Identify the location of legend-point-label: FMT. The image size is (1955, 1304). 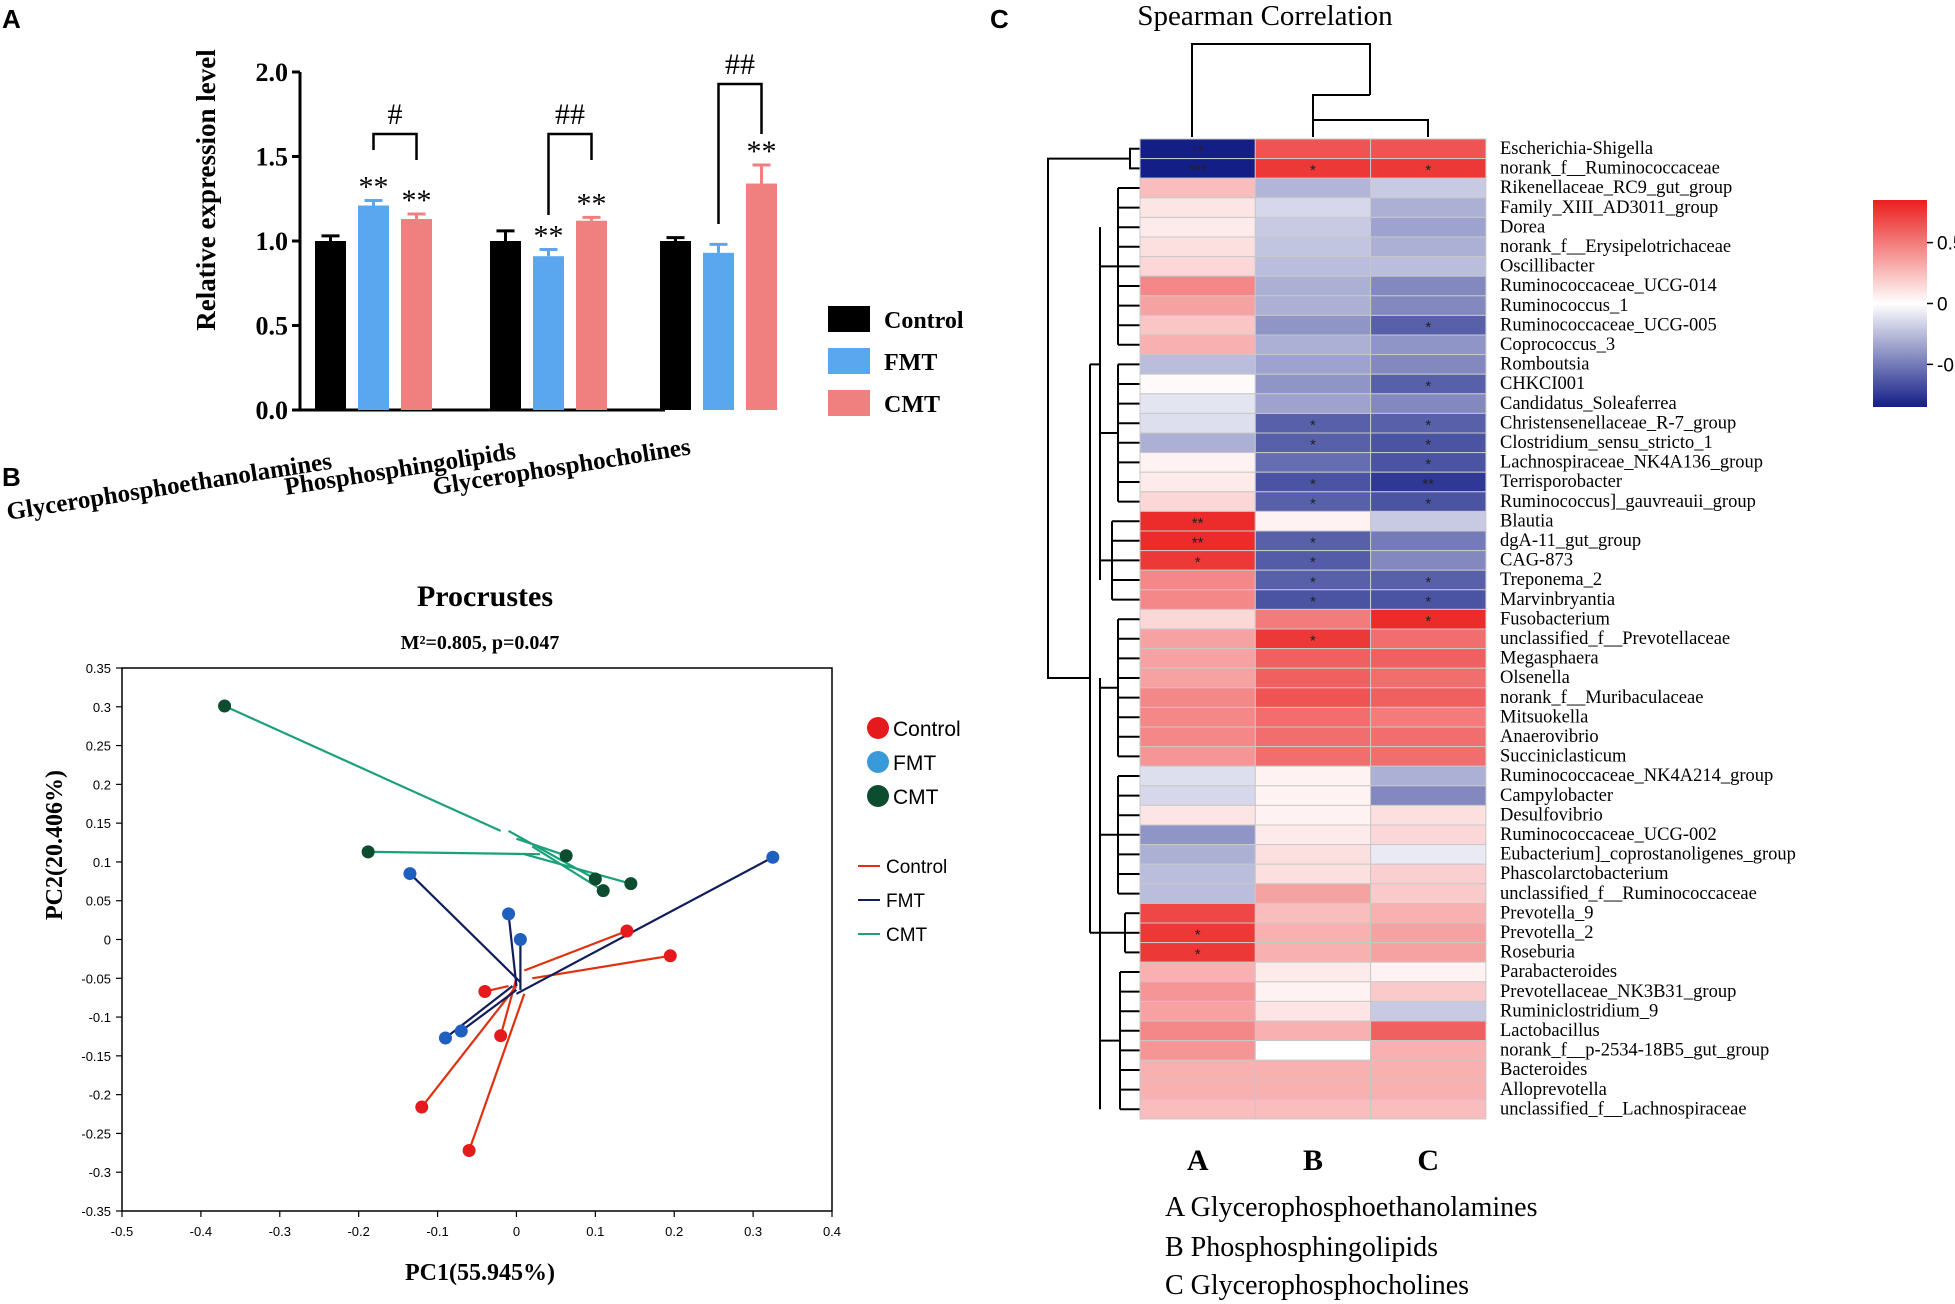
(914, 763).